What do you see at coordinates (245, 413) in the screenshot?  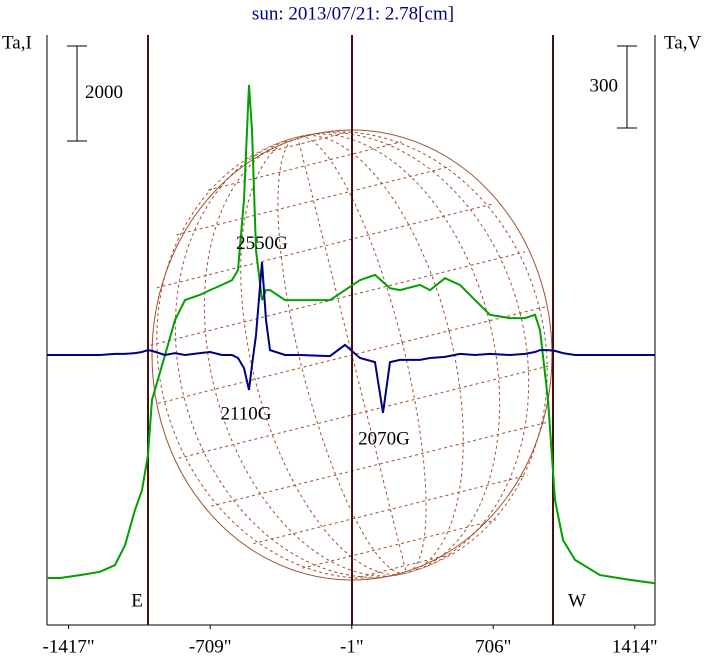 I see `annotation: 2110G` at bounding box center [245, 413].